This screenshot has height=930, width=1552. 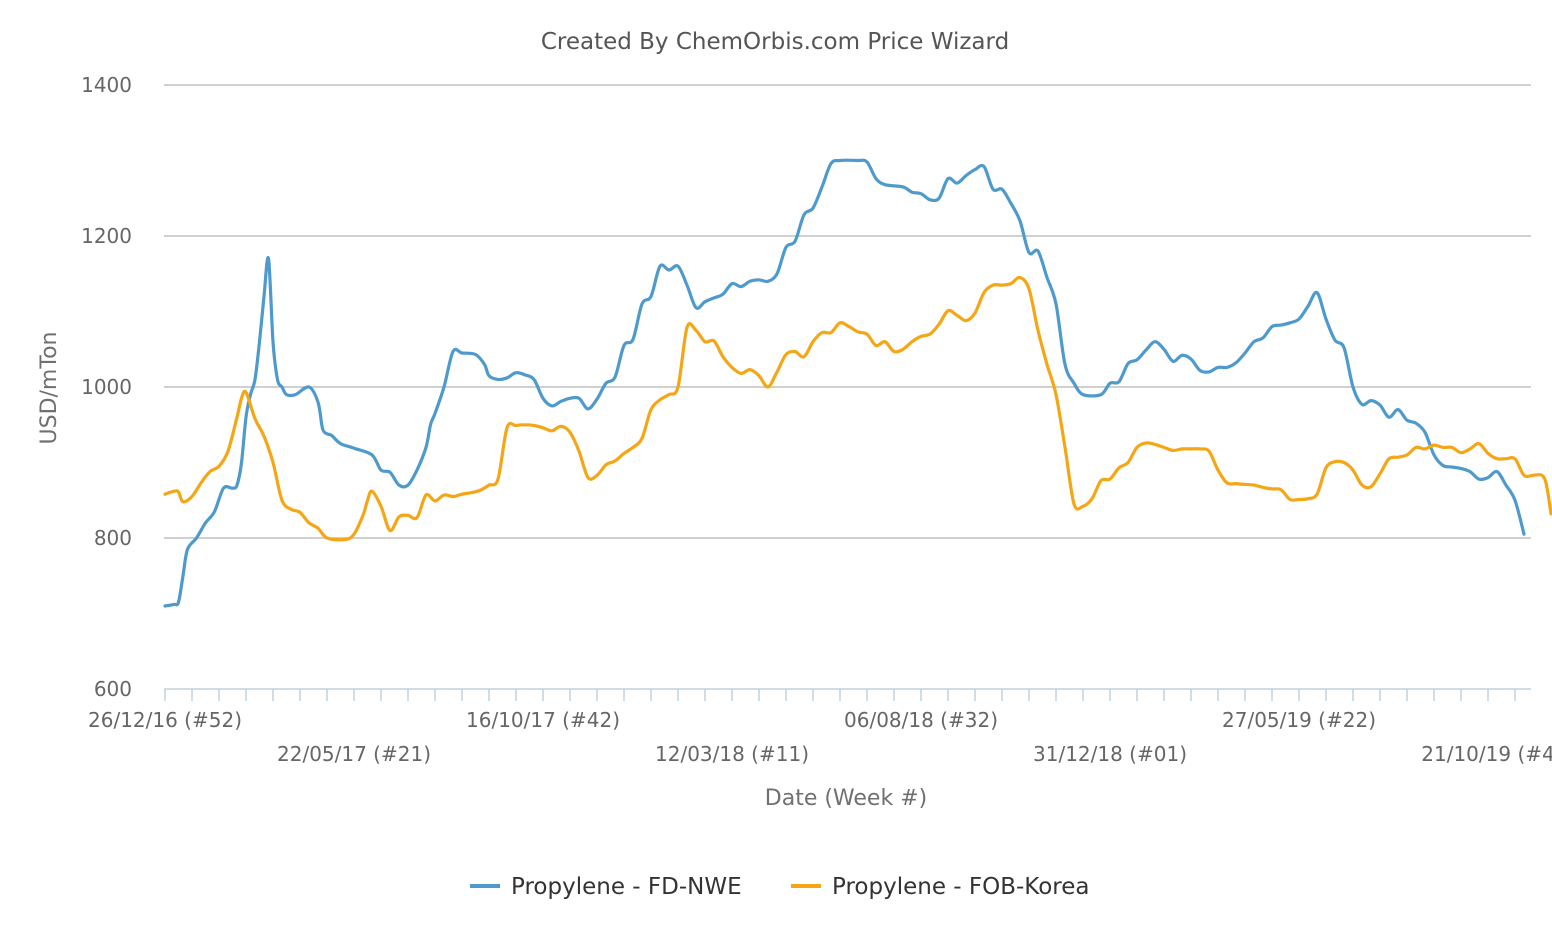 What do you see at coordinates (106, 85) in the screenshot?
I see `y-tick-label: 1400` at bounding box center [106, 85].